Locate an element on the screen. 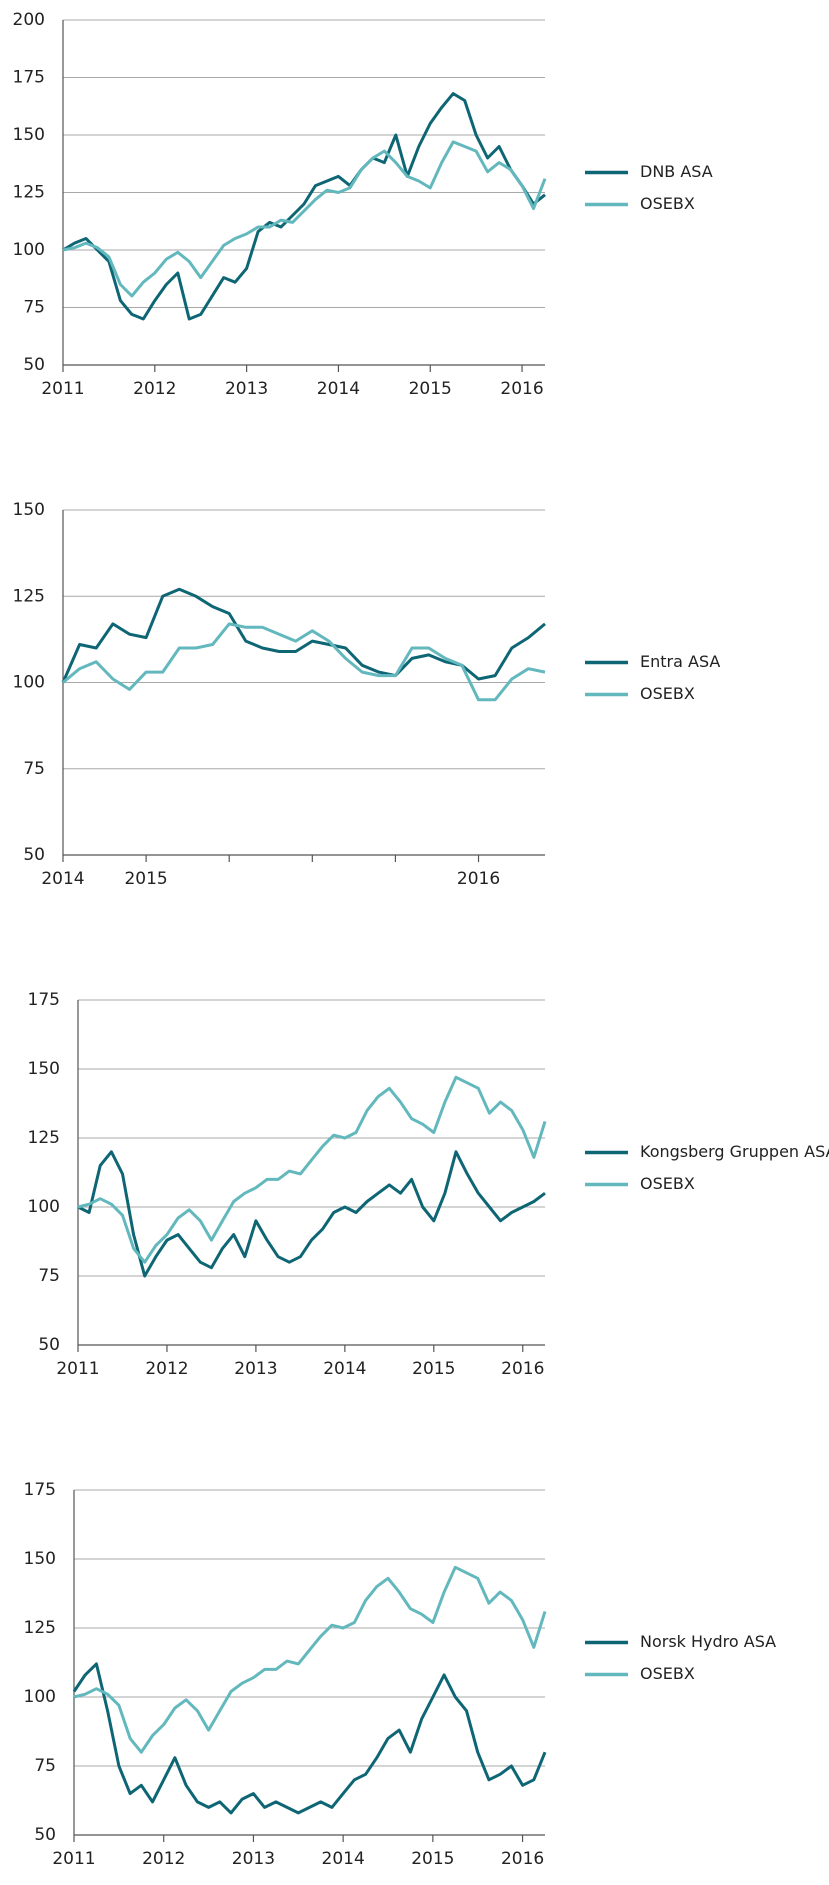 The width and height of the screenshot is (829, 1885). legend-label: Norsk Hydro ASA is located at coordinates (708, 1641).